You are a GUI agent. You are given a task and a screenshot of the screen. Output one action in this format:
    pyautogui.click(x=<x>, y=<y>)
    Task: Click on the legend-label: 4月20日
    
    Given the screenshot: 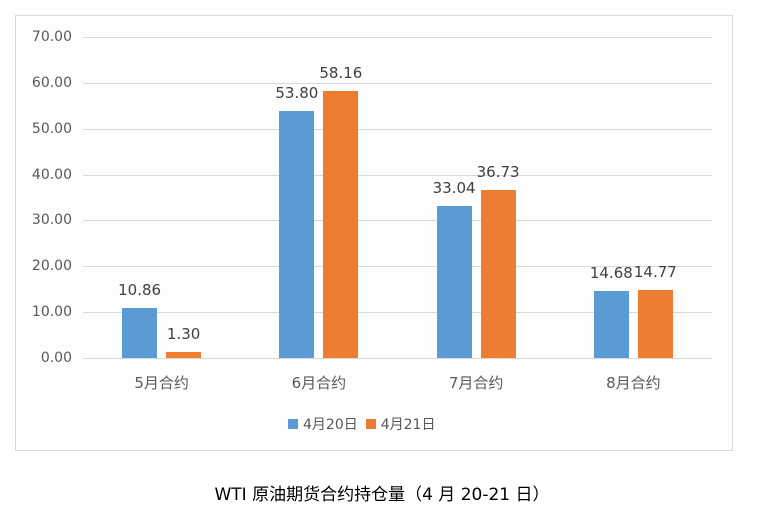 What is the action you would take?
    pyautogui.click(x=330, y=425)
    